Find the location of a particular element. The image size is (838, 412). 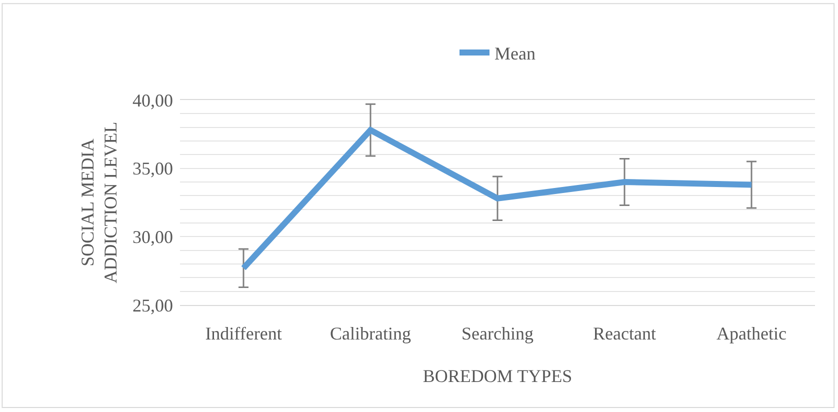

x-tick-label: Calibrating is located at coordinates (370, 334).